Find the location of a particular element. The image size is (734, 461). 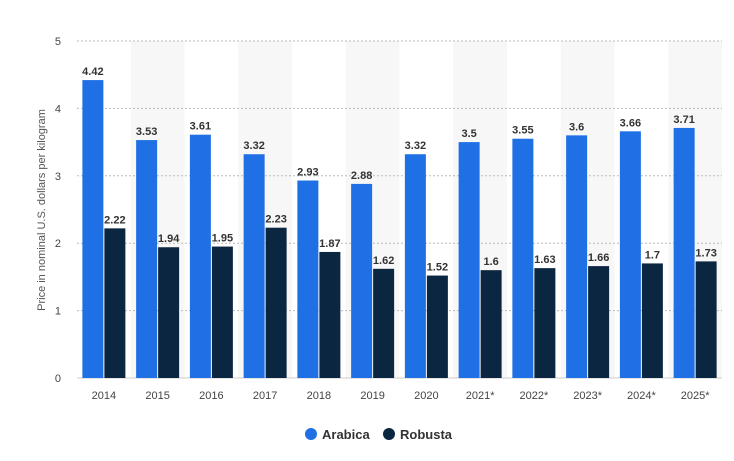

legend-label: Robusta is located at coordinates (426, 434).